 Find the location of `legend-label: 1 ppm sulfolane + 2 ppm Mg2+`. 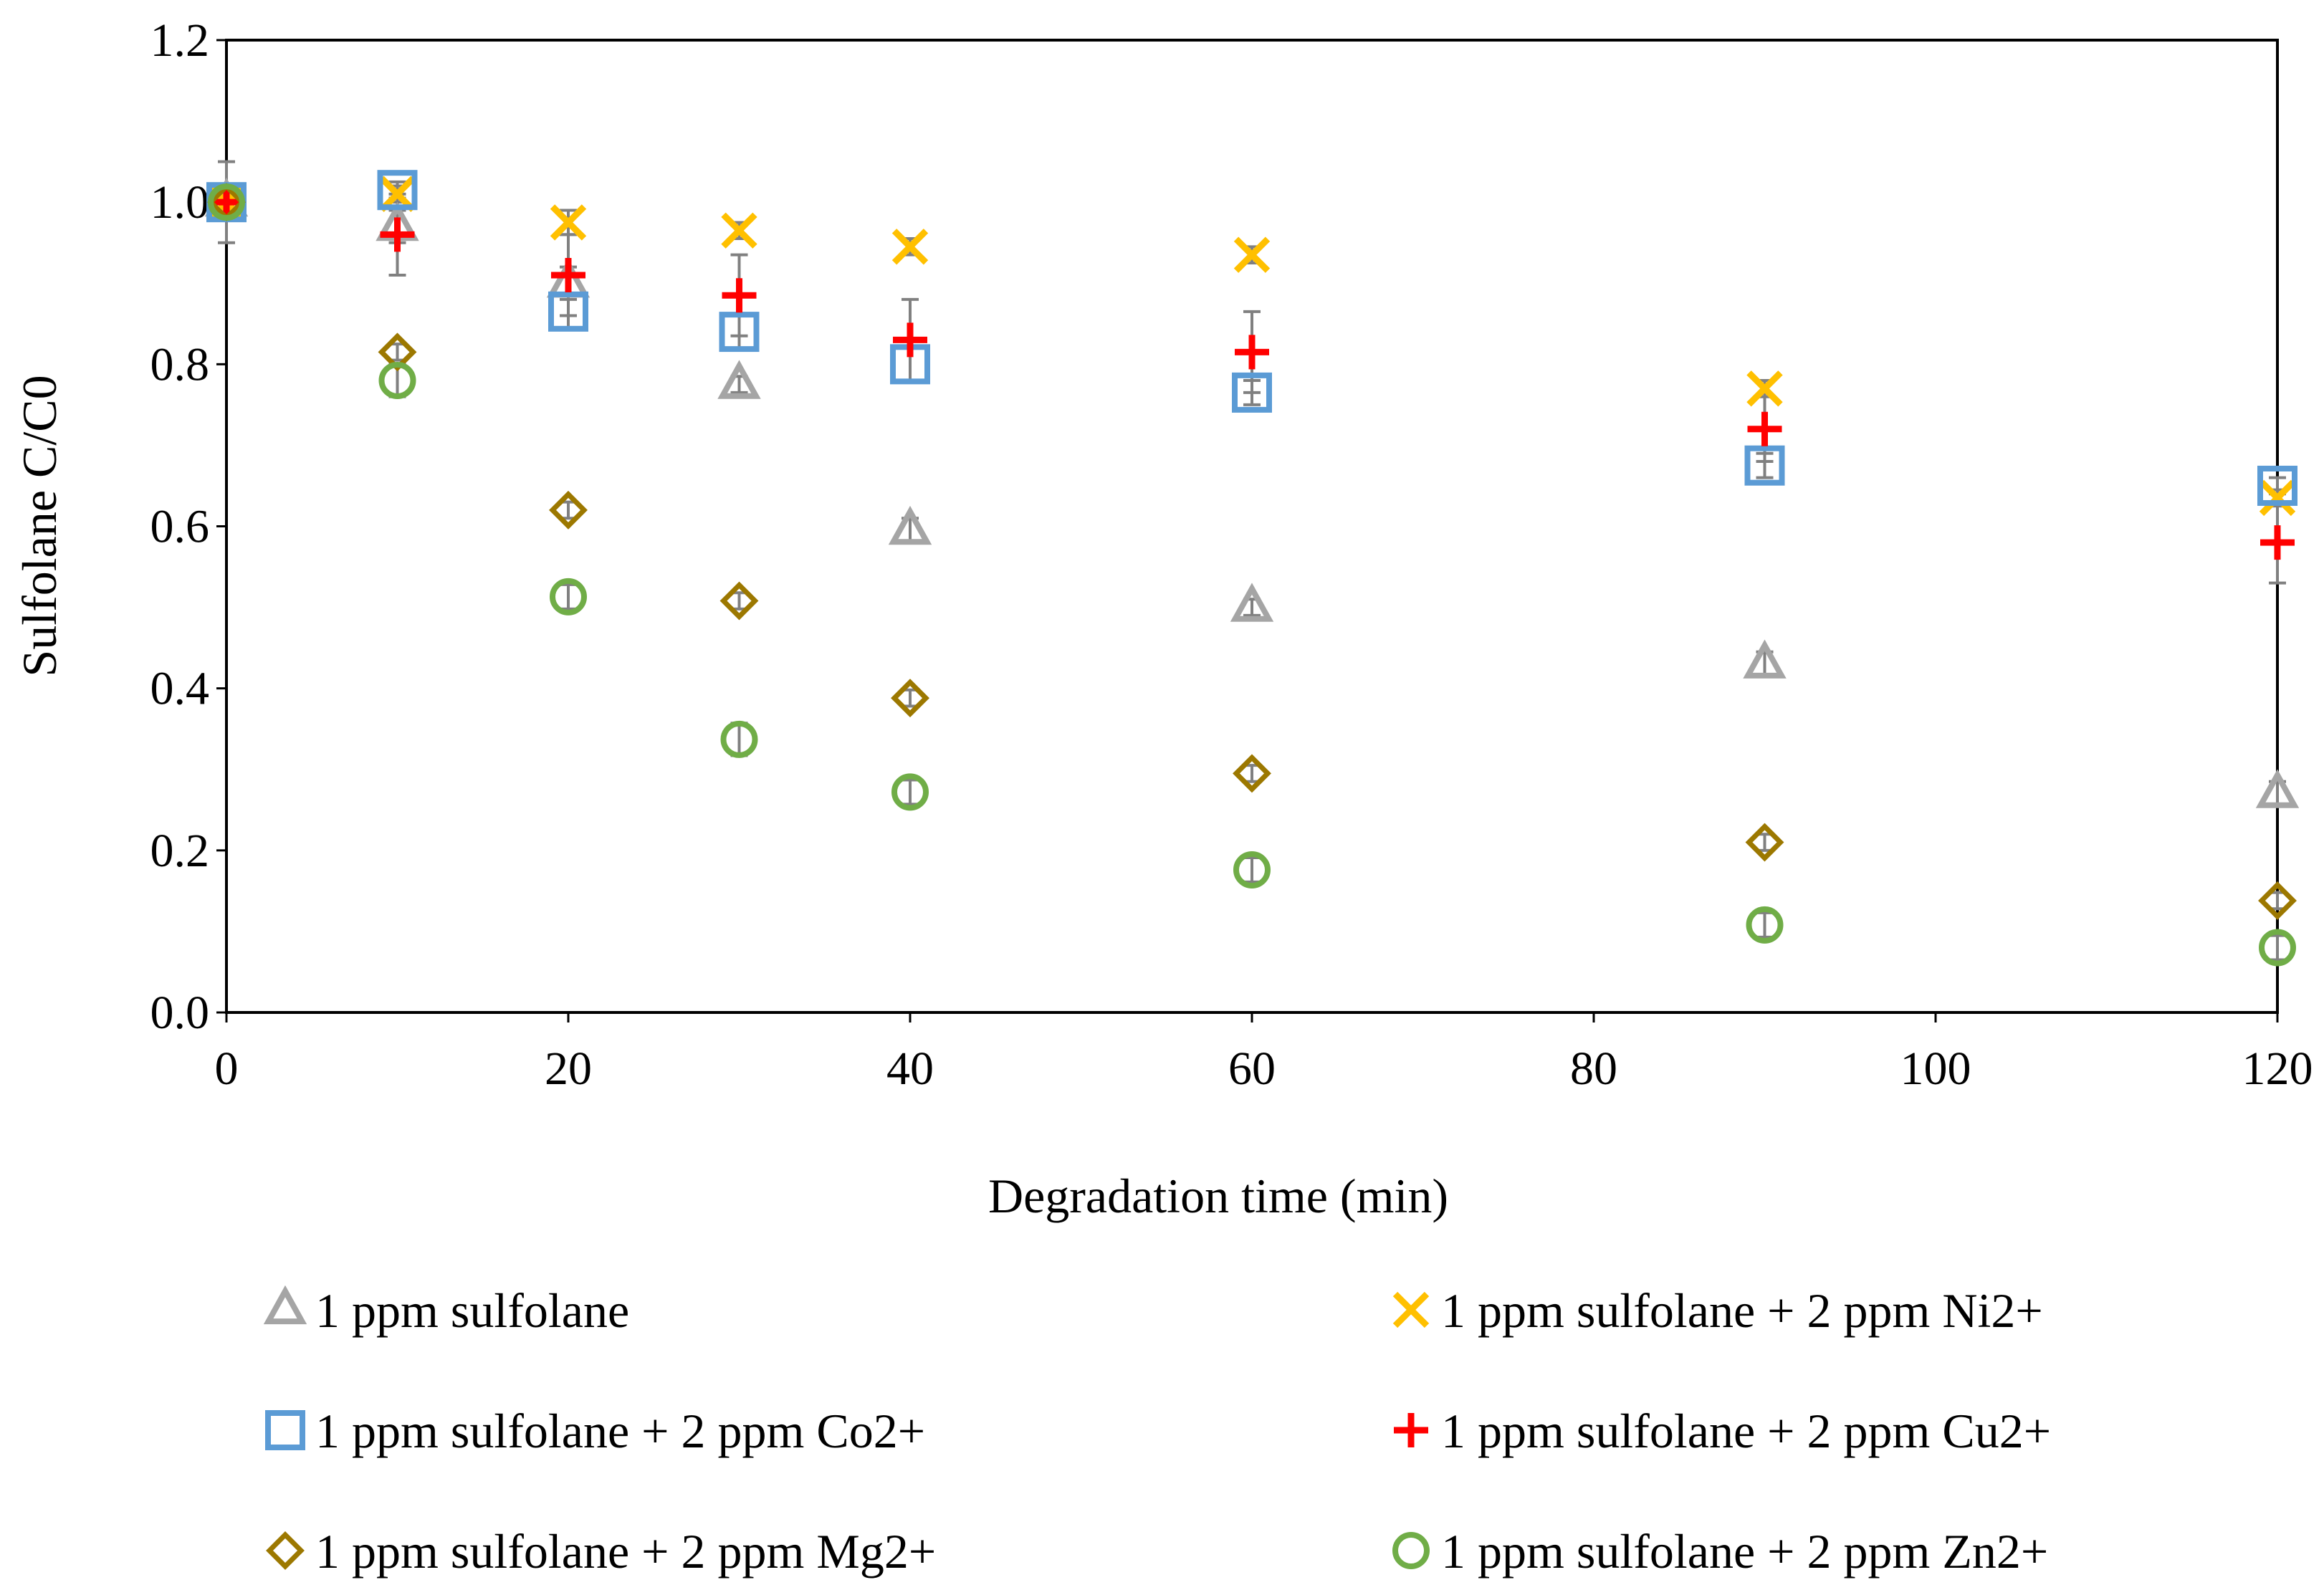

legend-label: 1 ppm sulfolane + 2 ppm Mg2+ is located at coordinates (625, 1552).